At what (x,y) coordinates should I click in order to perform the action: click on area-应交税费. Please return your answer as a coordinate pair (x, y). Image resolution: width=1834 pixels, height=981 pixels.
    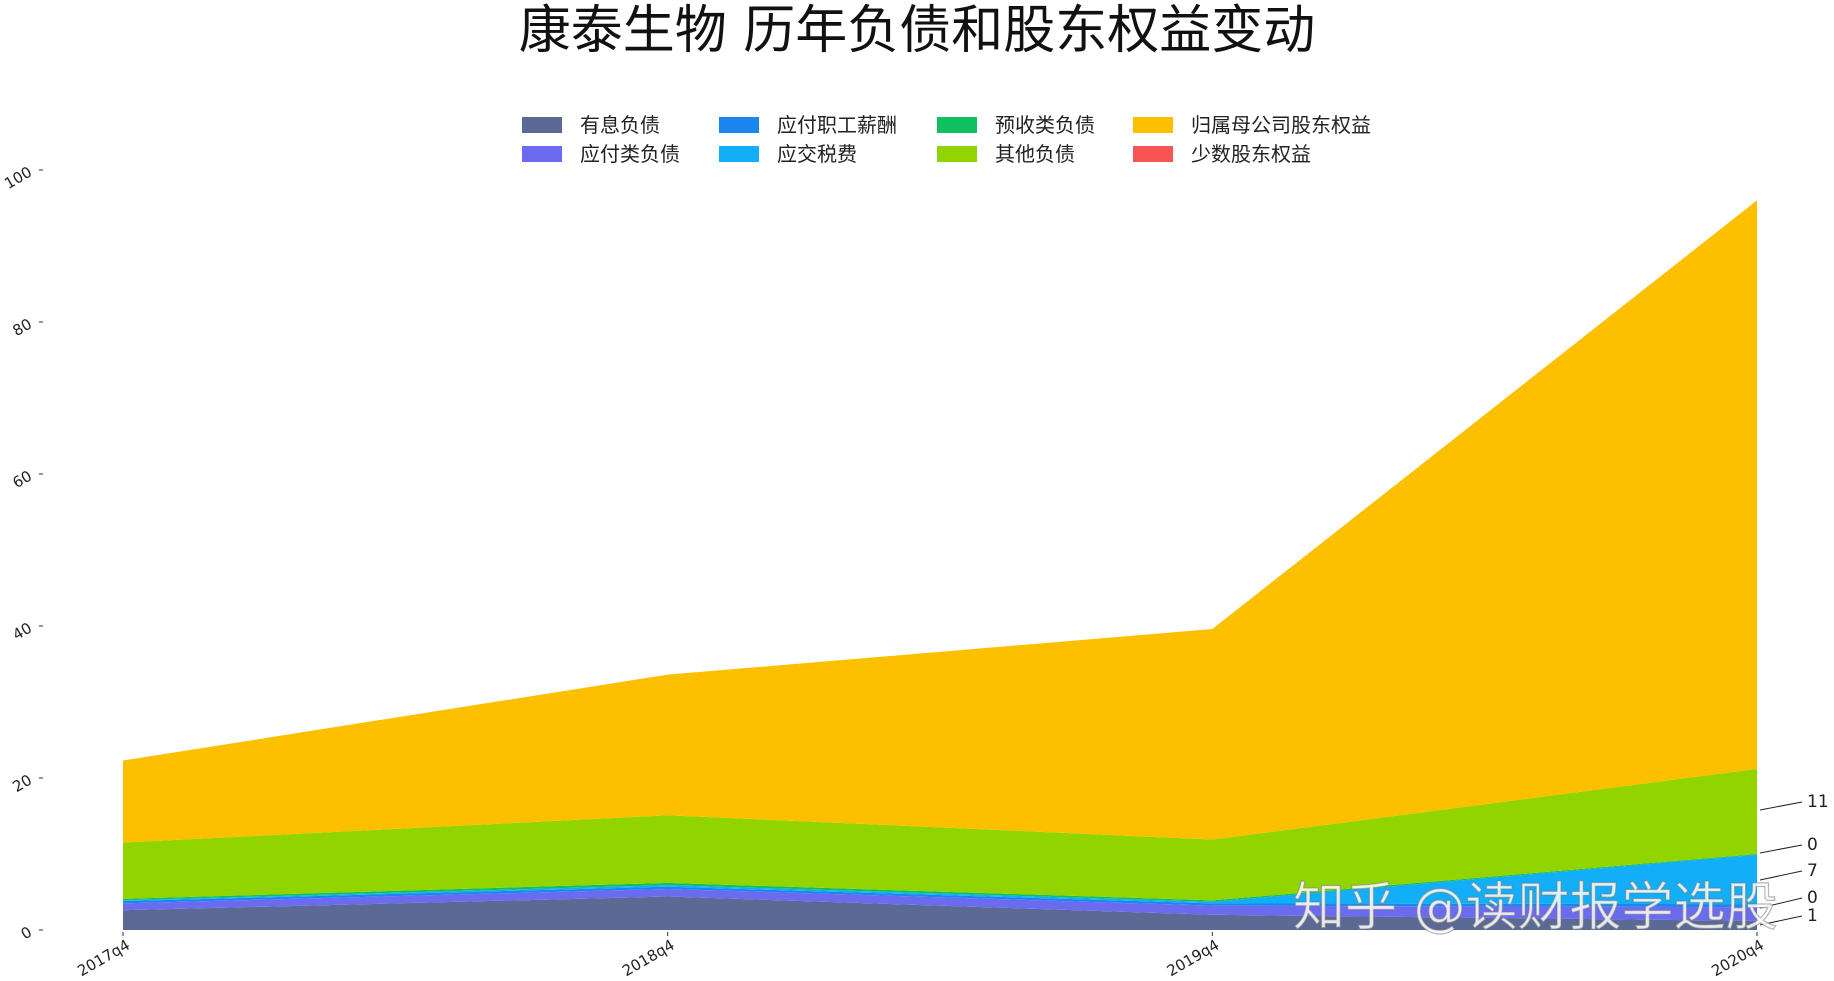
    Looking at the image, I should click on (940, 879).